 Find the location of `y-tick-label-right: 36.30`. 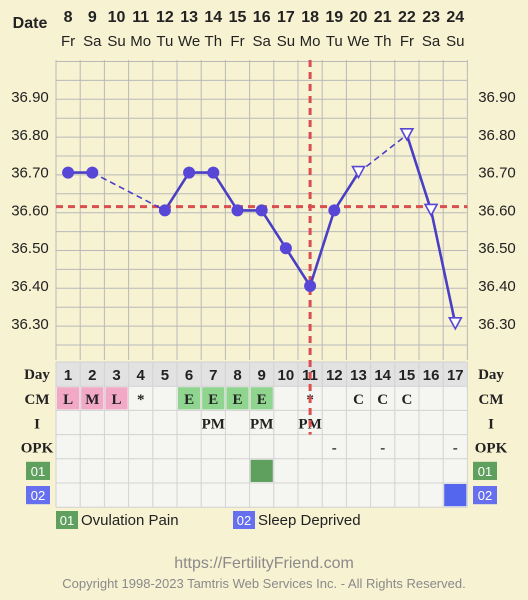

y-tick-label-right: 36.30 is located at coordinates (497, 324).